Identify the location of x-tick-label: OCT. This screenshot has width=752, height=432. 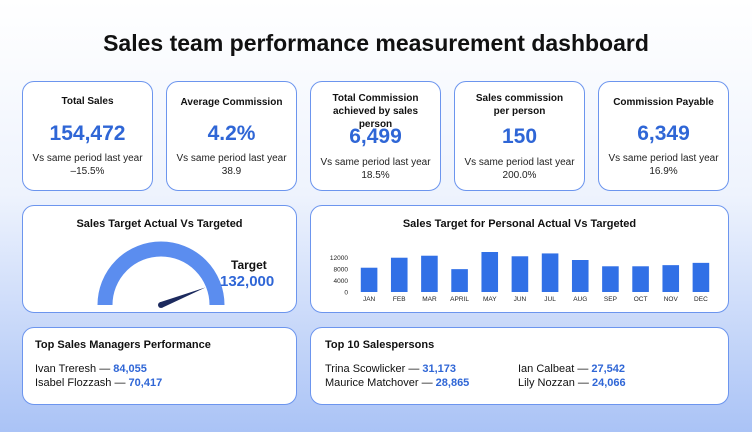
(641, 299).